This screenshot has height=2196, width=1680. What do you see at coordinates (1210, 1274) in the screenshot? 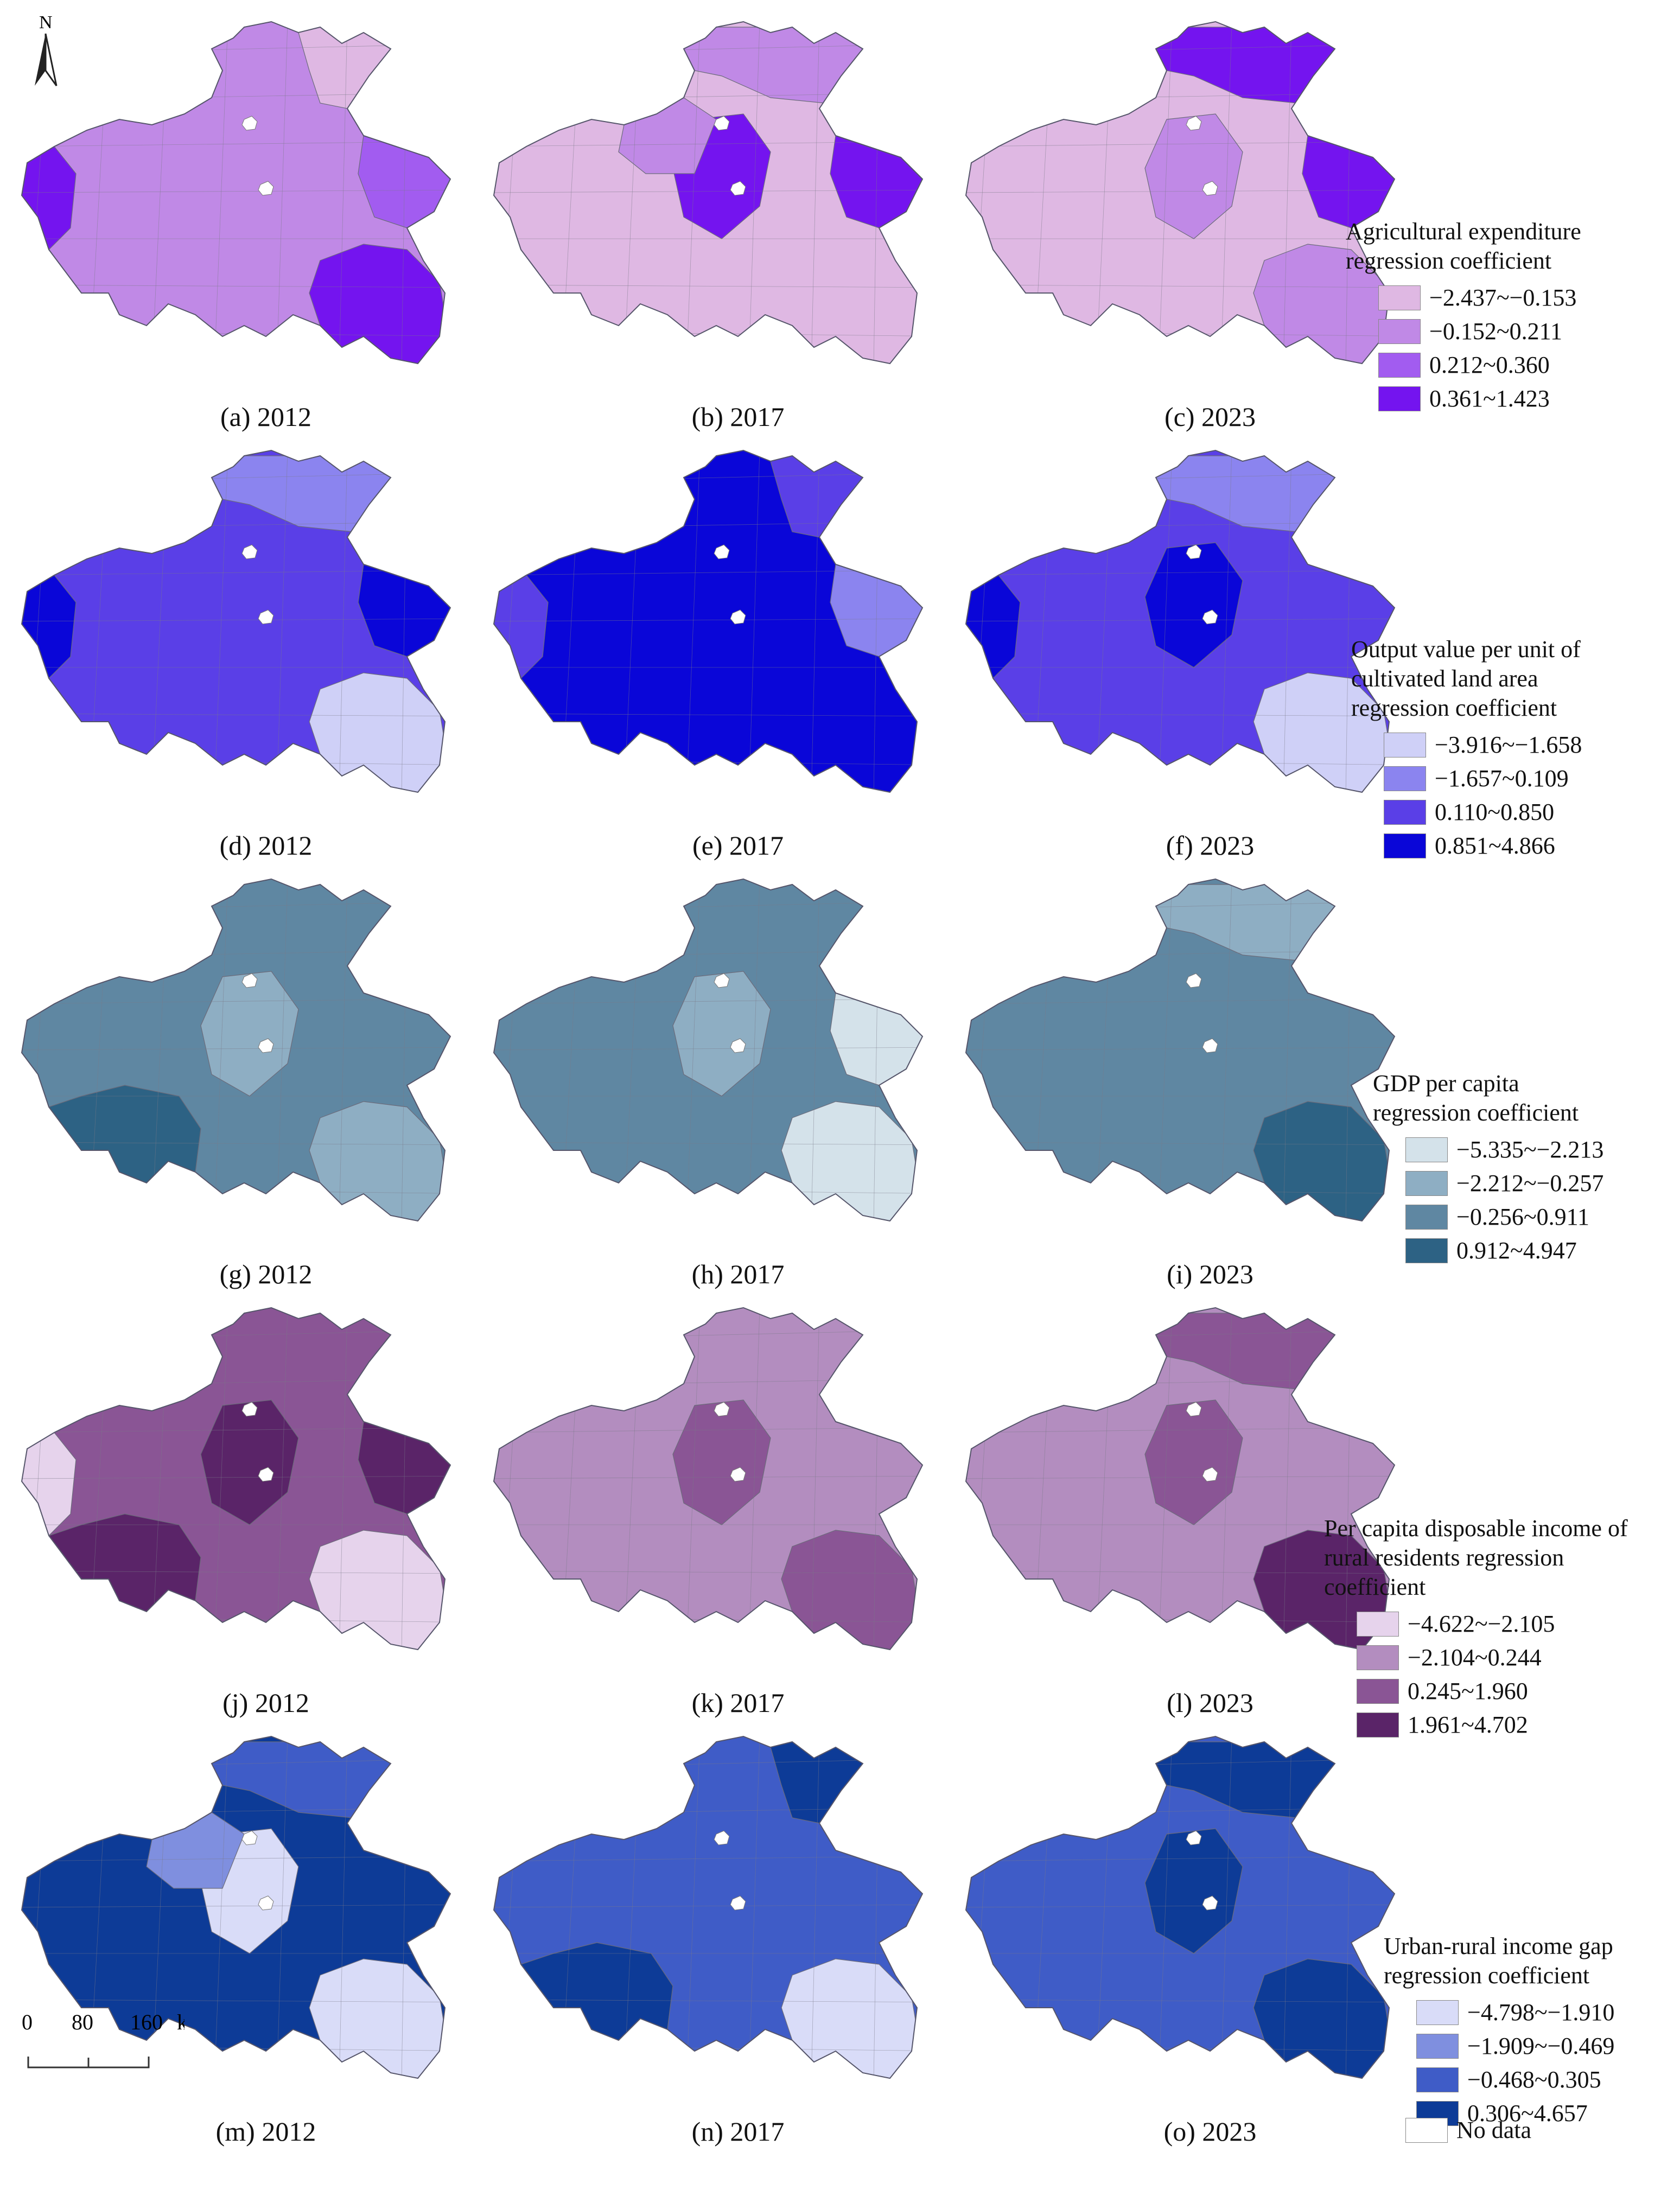
I see `panel-caption: (i) 2023` at bounding box center [1210, 1274].